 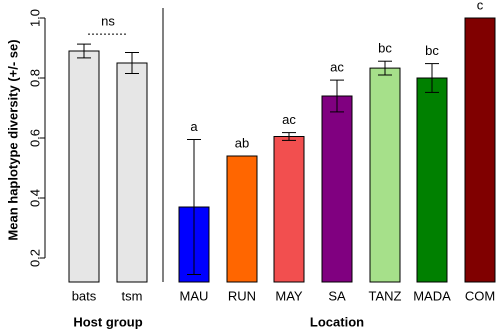 I want to click on y-tick-label: 0.6, so click(x=34, y=138).